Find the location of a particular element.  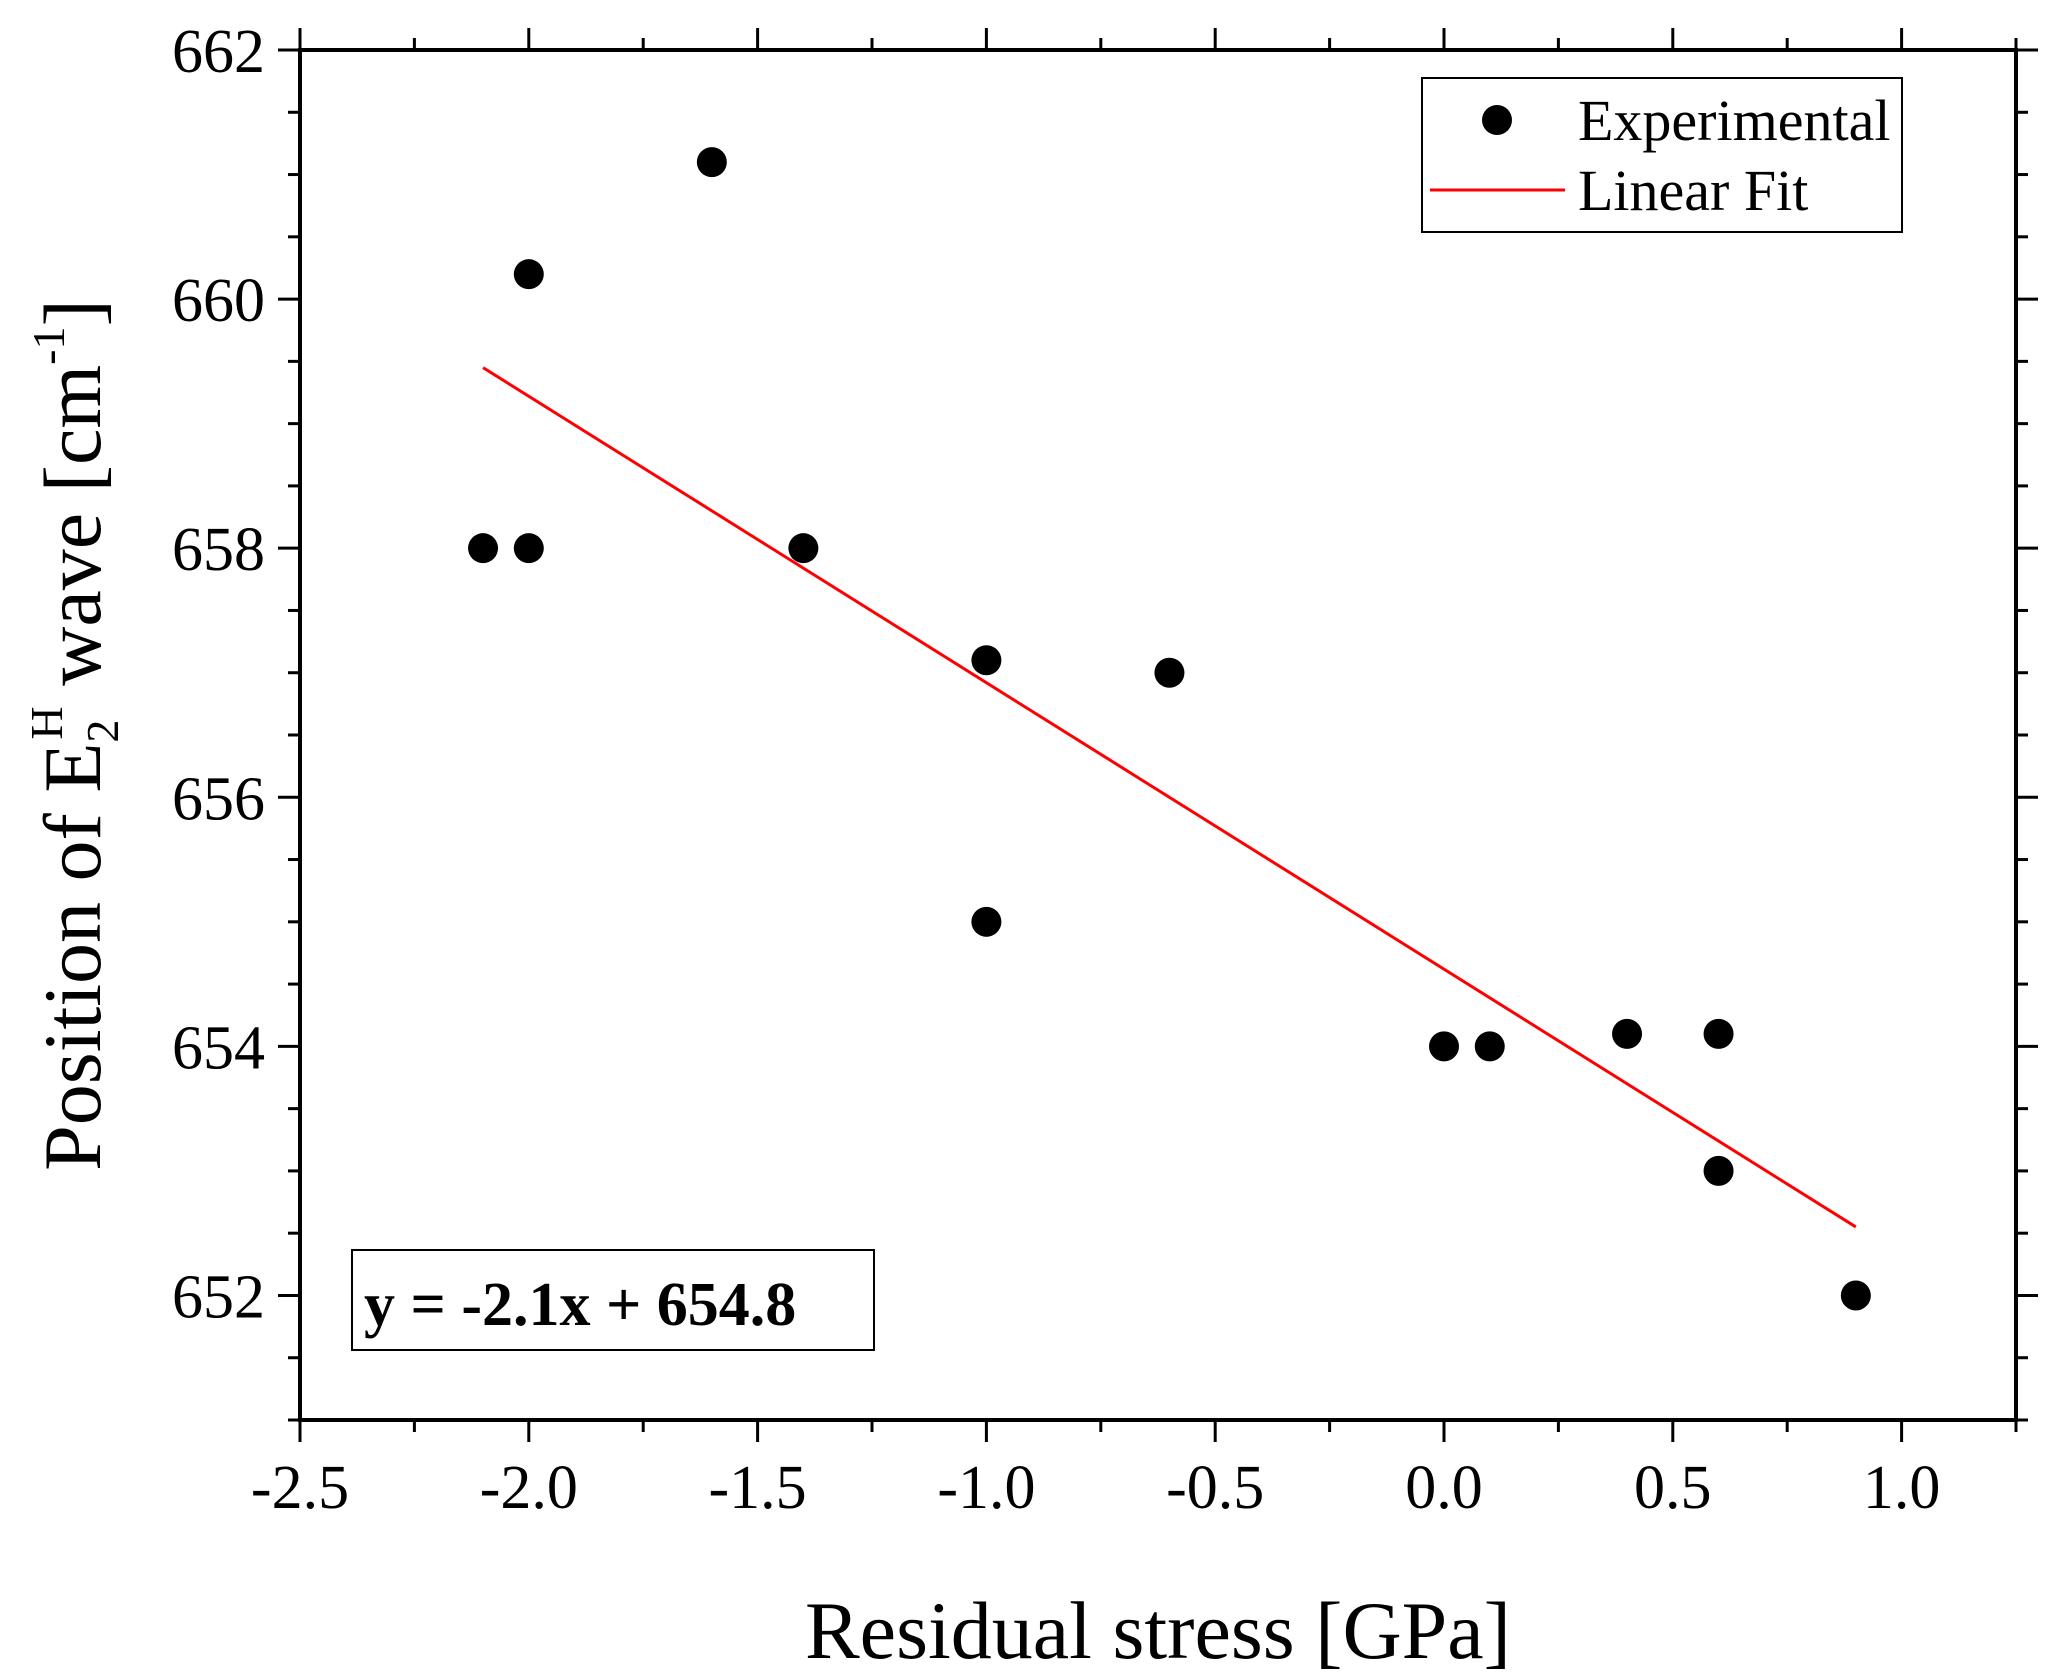

y-tick-label: 662 is located at coordinates (218, 52).